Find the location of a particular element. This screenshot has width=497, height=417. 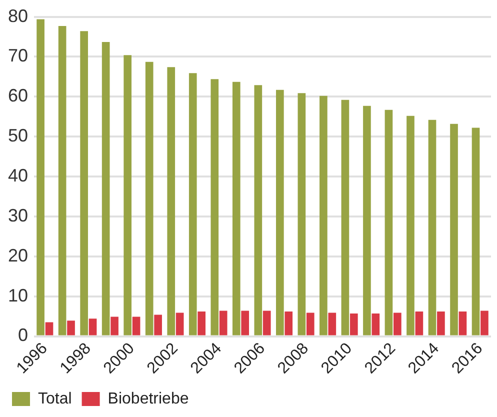

y-tick-label: 10 is located at coordinates (18, 295).